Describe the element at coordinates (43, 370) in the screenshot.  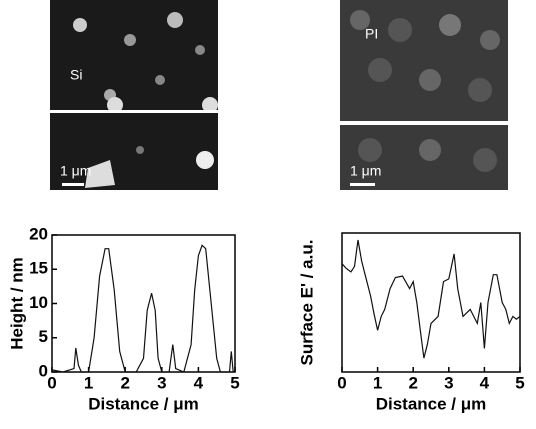
I see `y-tick-label: 0` at that location.